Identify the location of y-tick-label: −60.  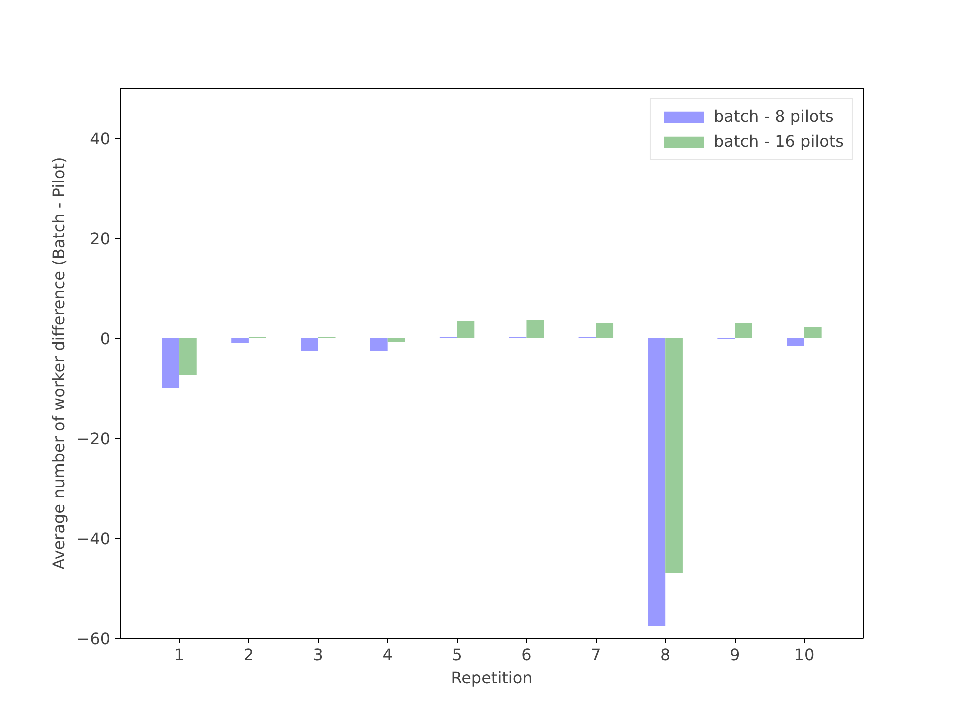
(93, 639).